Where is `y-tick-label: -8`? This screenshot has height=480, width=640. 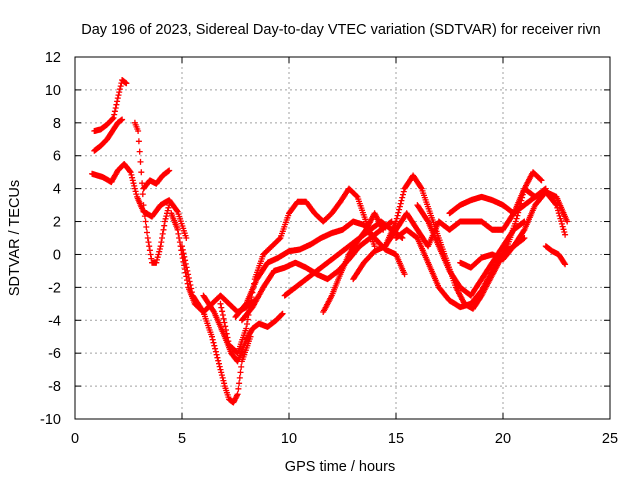 y-tick-label: -8 is located at coordinates (54, 387).